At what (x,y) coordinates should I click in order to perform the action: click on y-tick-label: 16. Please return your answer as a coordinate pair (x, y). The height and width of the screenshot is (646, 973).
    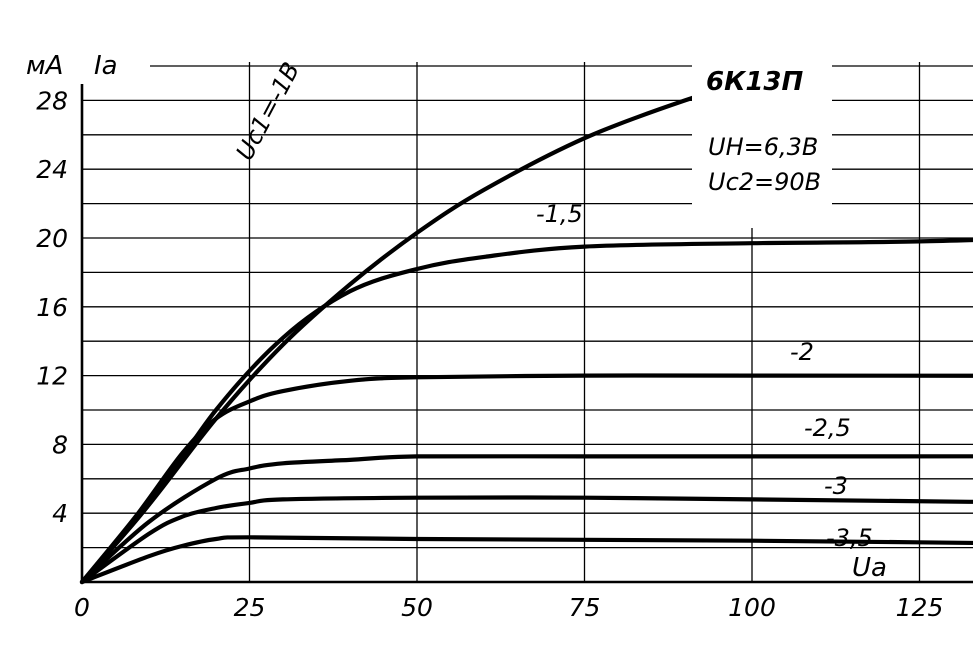
    Looking at the image, I should click on (52, 307).